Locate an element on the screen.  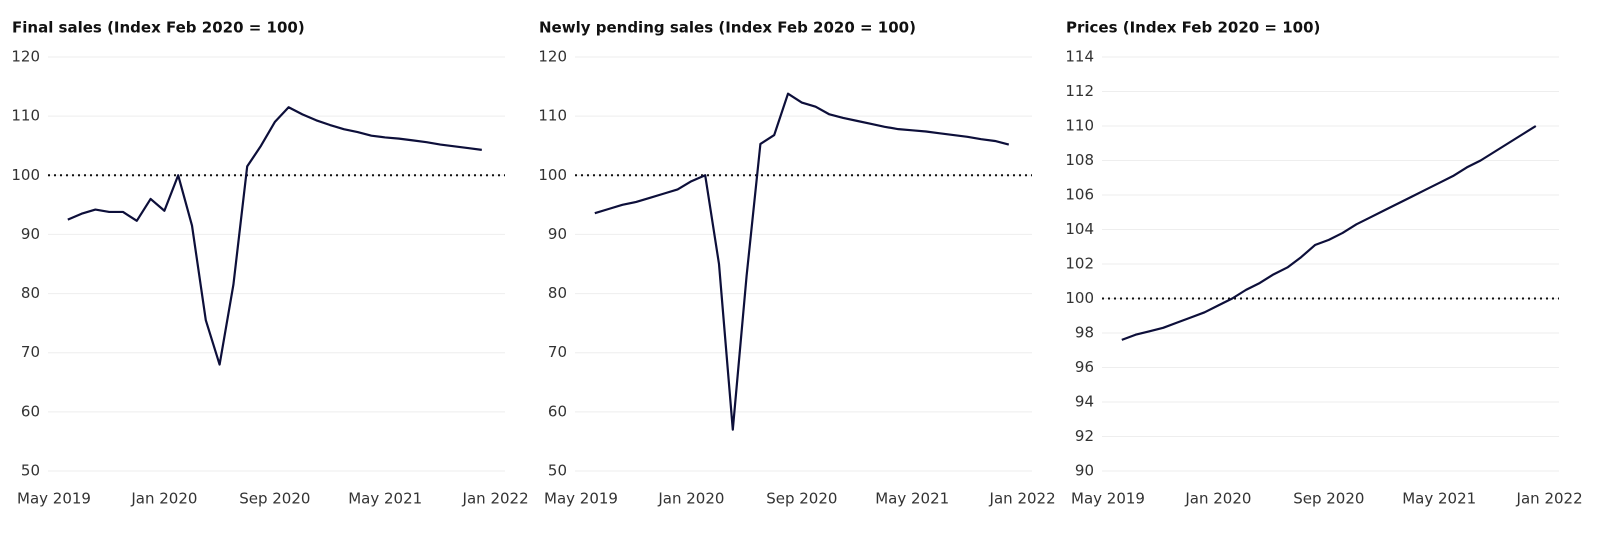
chart-title: Final sales (Index Feb 2020 = 100) is located at coordinates (158, 28).